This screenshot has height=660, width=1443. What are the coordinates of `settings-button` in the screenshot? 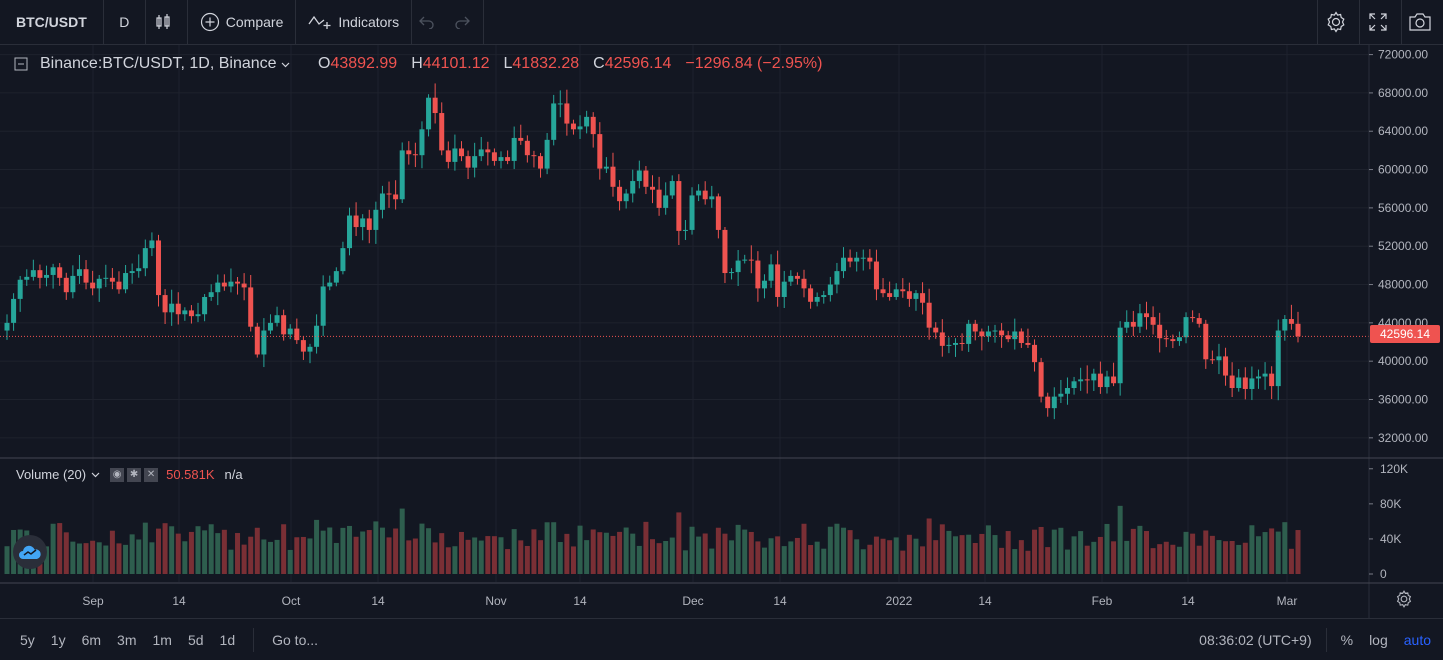 It's located at (1338, 22).